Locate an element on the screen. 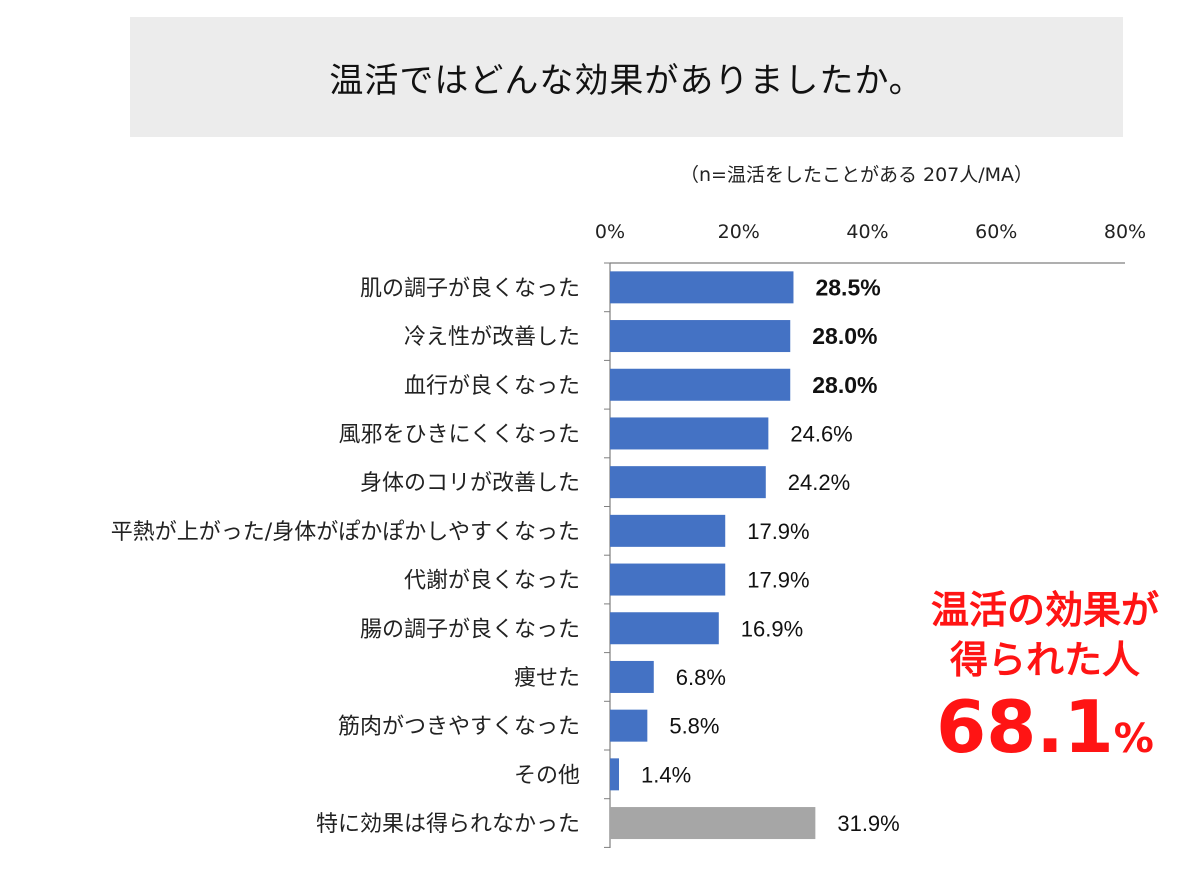 The width and height of the screenshot is (1190, 870). category-label: 肌の調子が良くなった is located at coordinates (470, 288).